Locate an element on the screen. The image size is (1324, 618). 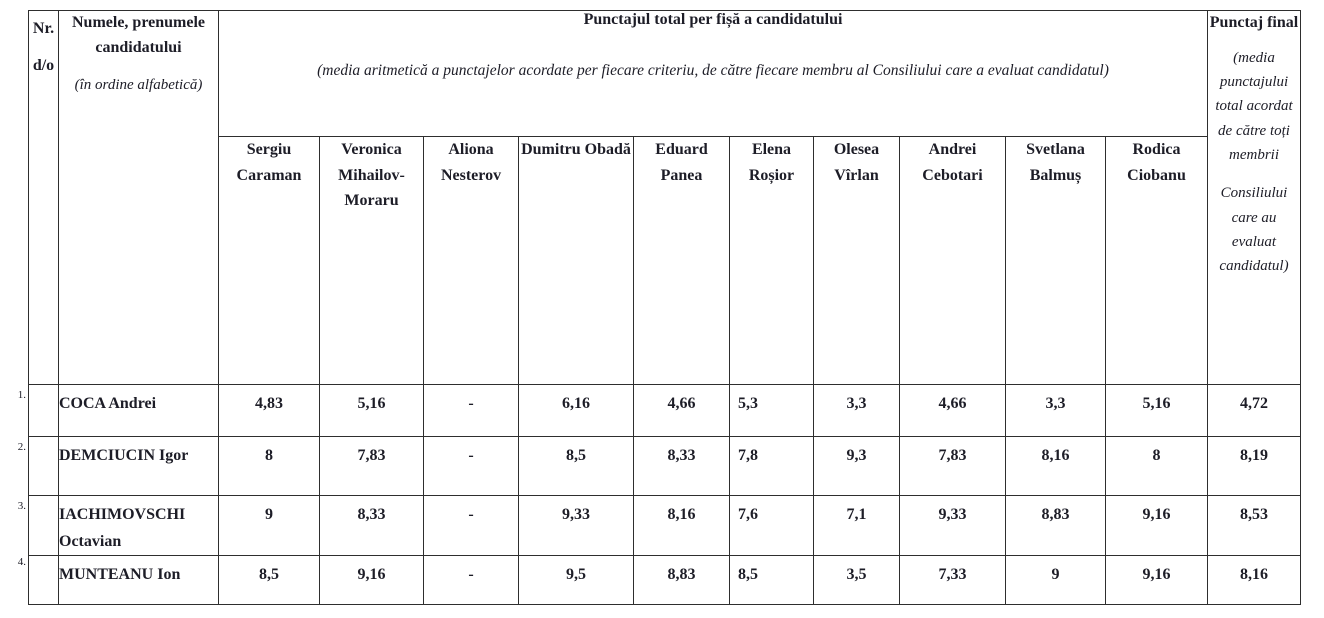
header-member: Veronica Mihailov-Moraru is located at coordinates (371, 260).